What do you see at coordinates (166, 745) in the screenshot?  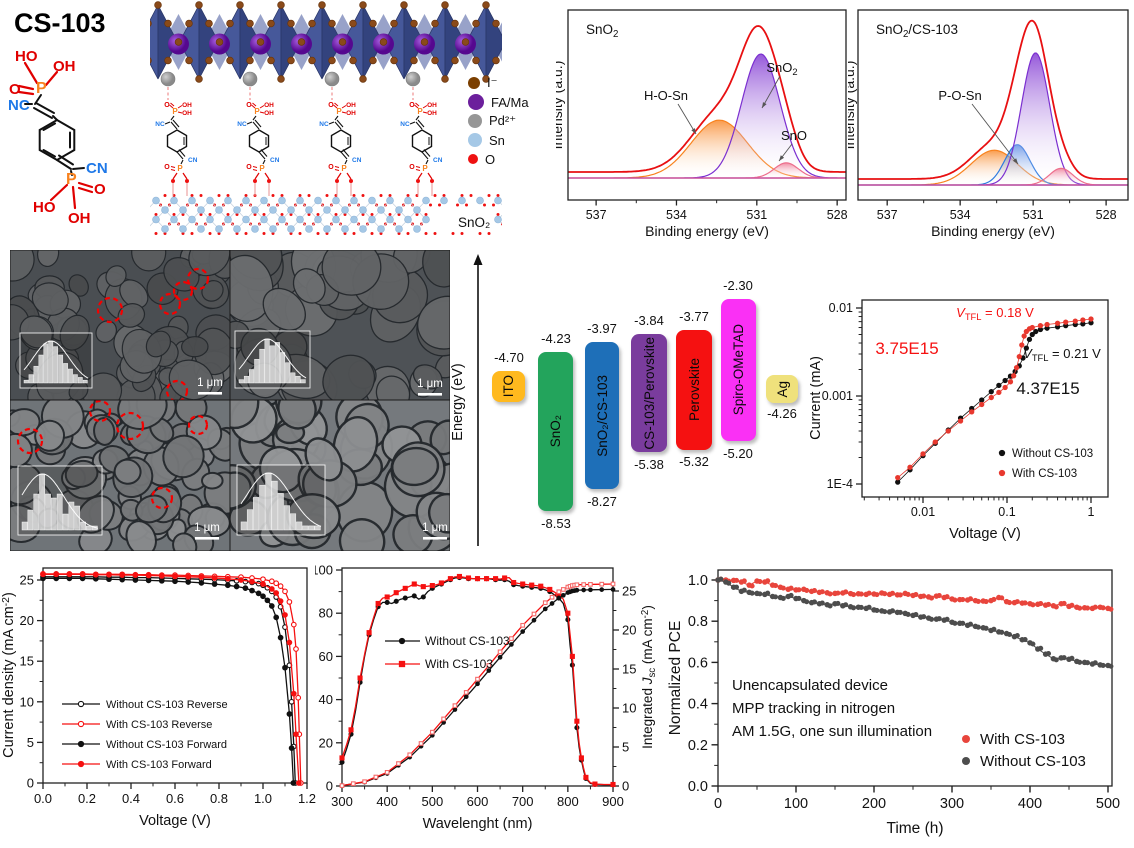 I see `svg-text: Without CS-103 Forward` at bounding box center [166, 745].